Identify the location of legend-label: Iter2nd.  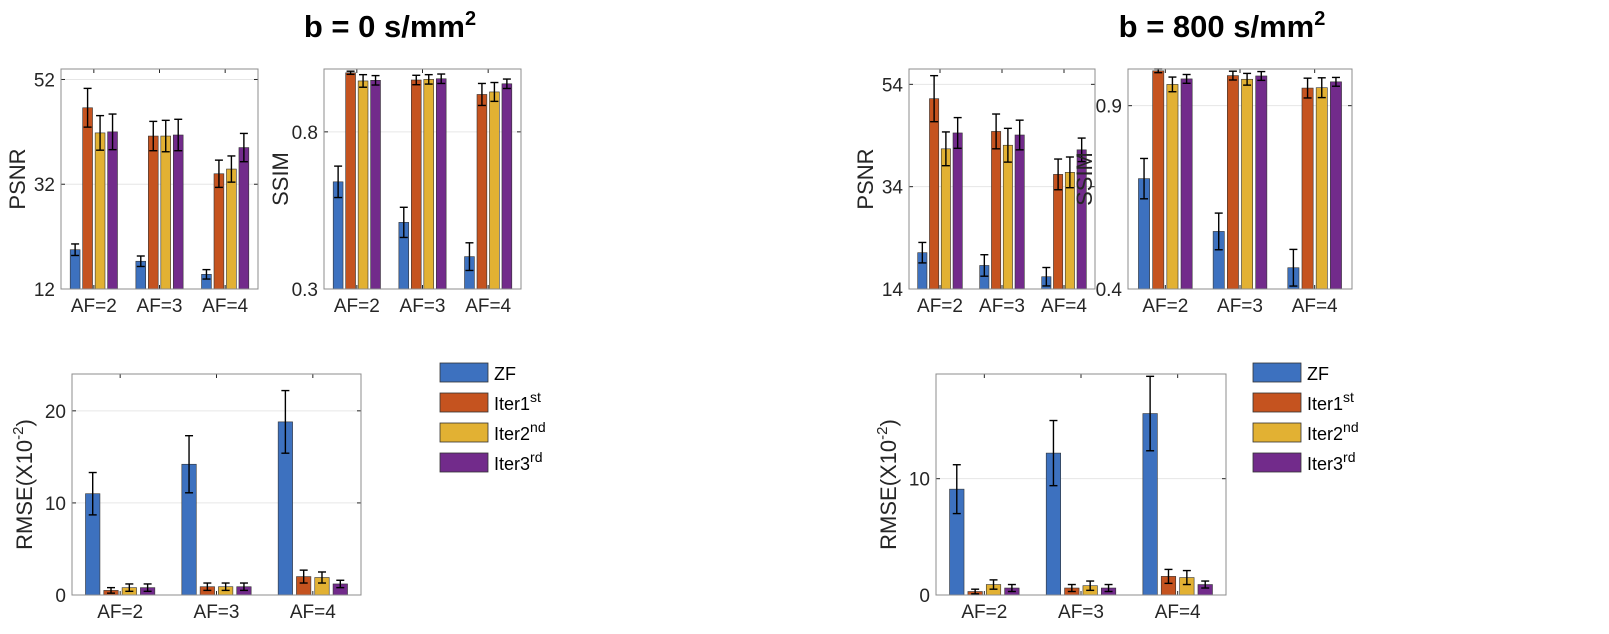
(1333, 431).